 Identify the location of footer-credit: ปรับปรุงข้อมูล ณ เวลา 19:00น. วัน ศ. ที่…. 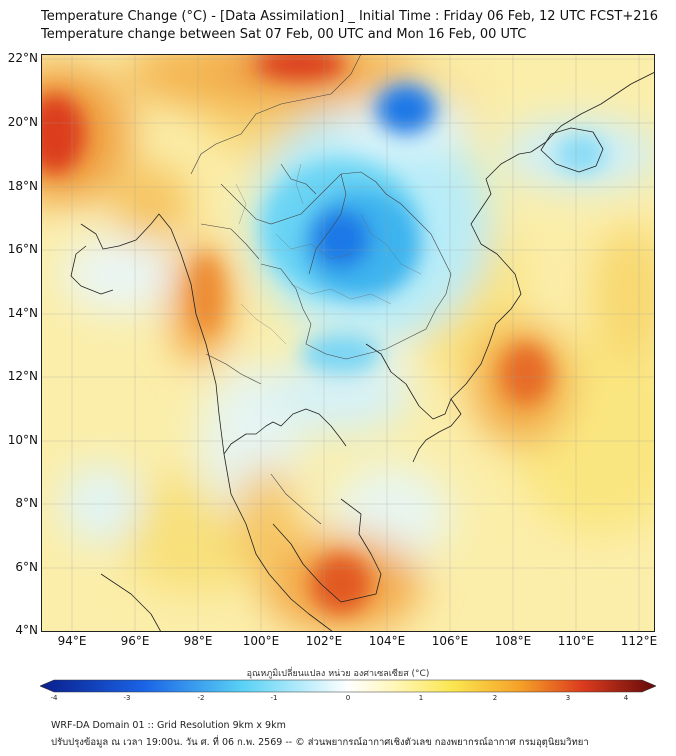
(320, 742).